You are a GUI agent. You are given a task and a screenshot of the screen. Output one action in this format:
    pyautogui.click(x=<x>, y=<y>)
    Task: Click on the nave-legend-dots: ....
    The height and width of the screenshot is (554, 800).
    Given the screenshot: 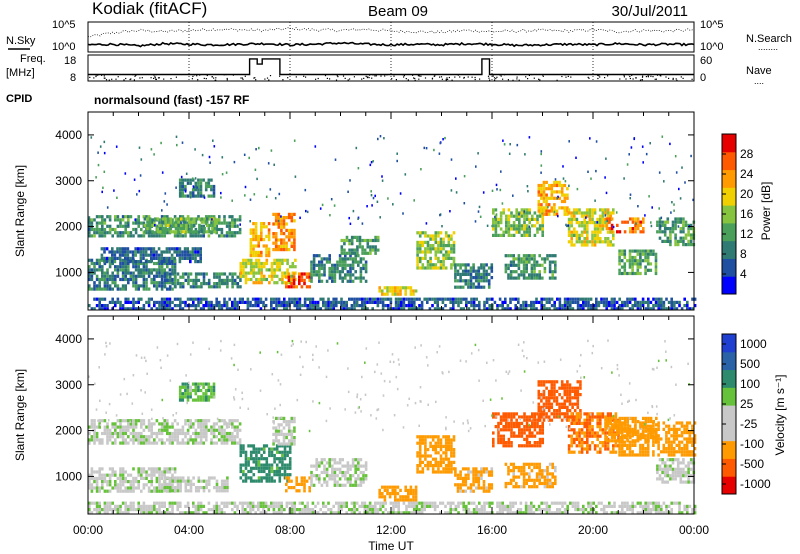 What is the action you would take?
    pyautogui.click(x=759, y=81)
    